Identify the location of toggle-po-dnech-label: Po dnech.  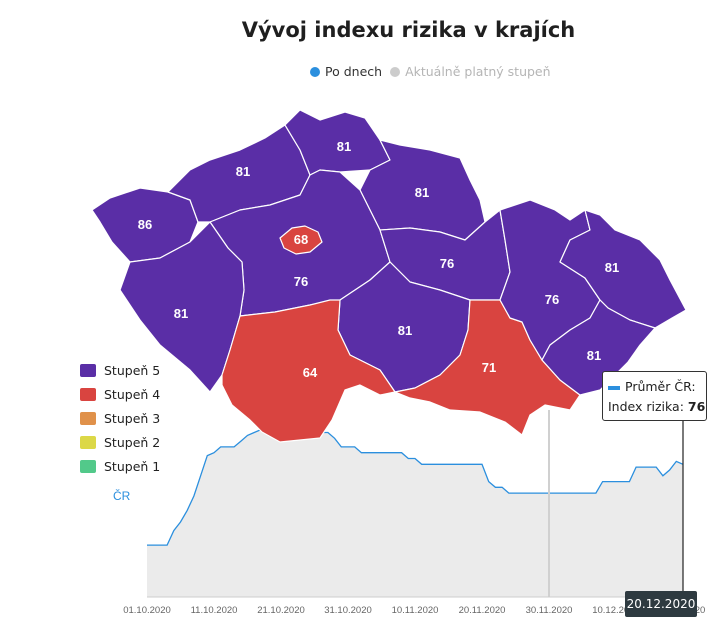
(354, 71).